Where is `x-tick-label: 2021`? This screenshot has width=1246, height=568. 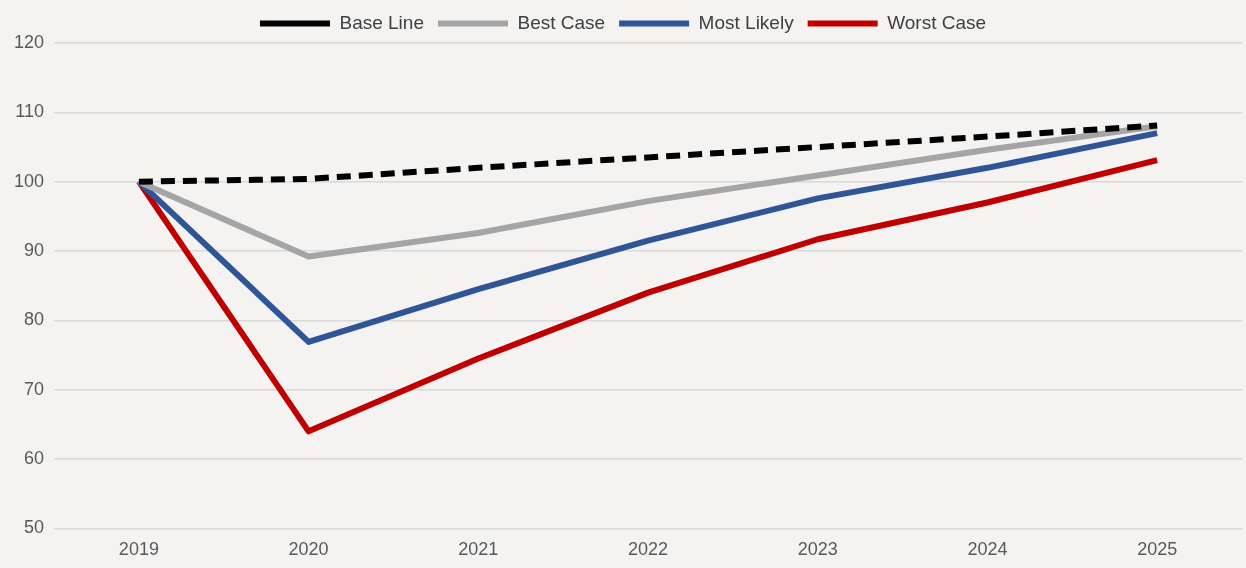
x-tick-label: 2021 is located at coordinates (478, 549).